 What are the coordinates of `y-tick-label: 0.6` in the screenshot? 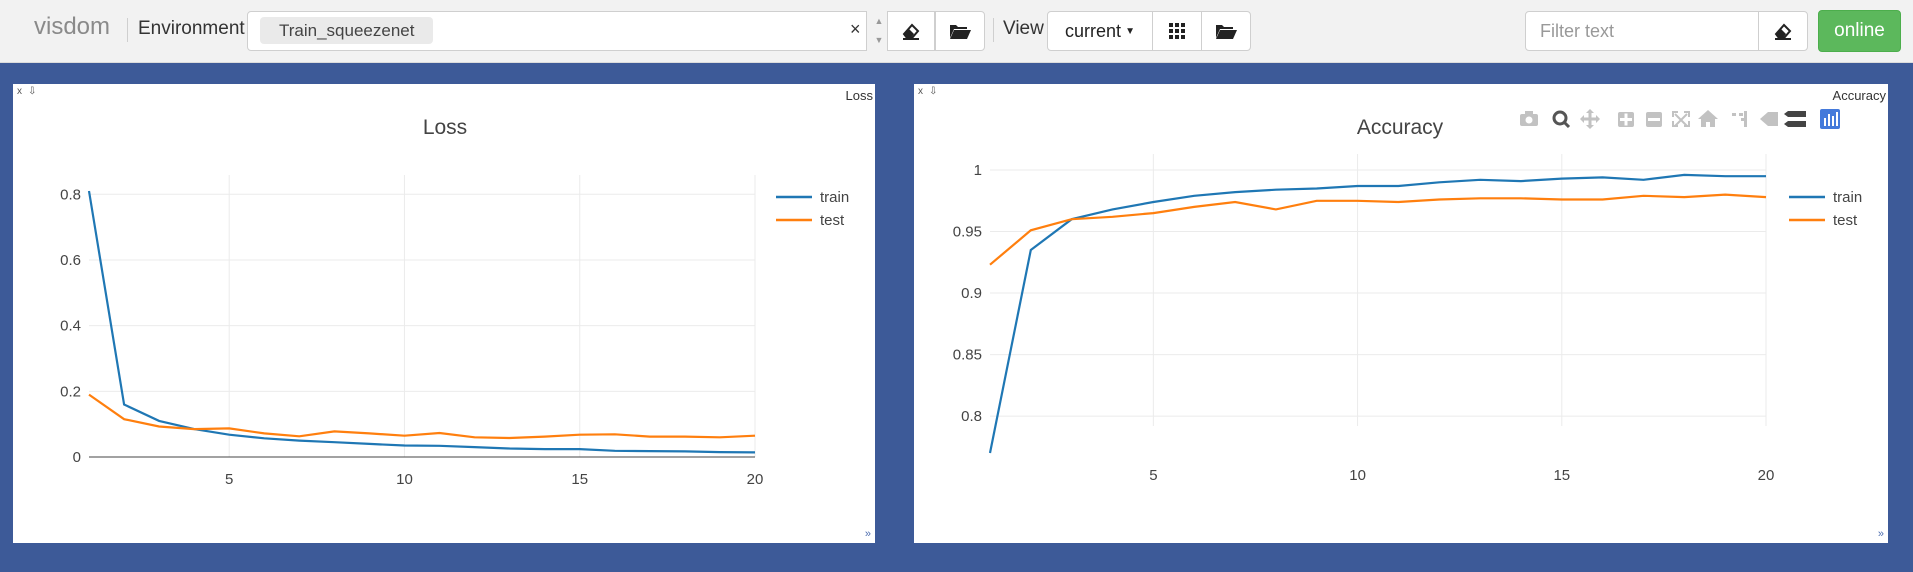 It's located at (70, 260).